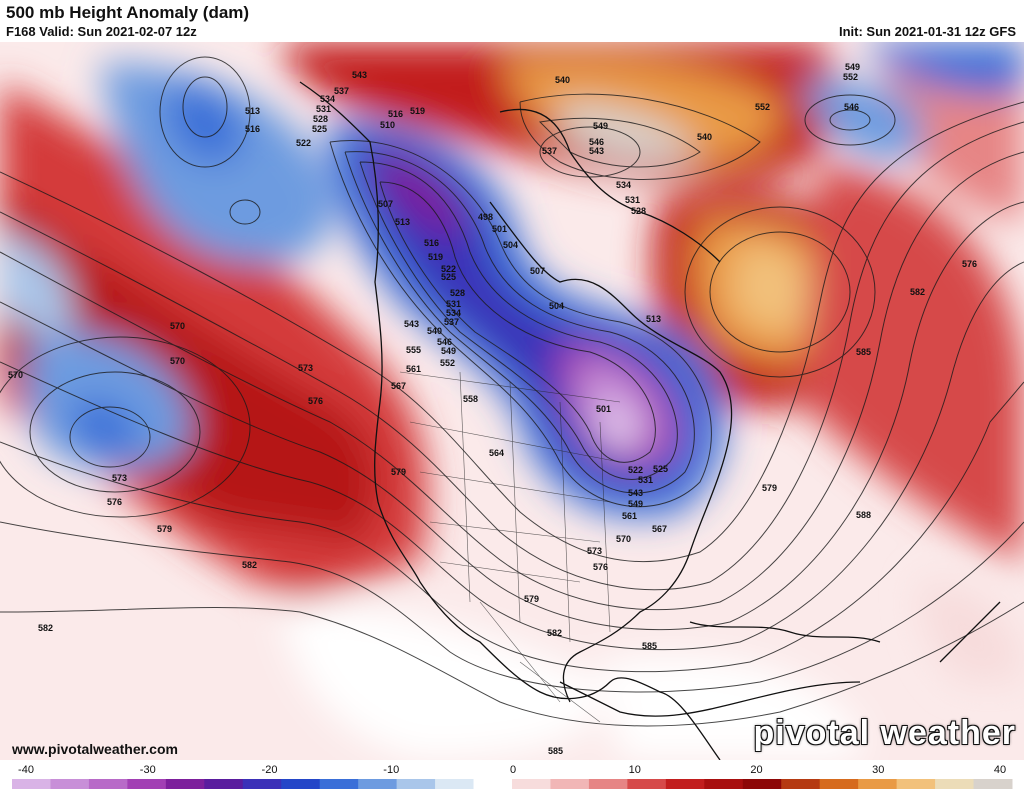 Image resolution: width=1024 pixels, height=796 pixels. Describe the element at coordinates (878, 770) in the screenshot. I see `colorbar-tick-label: 30` at that location.